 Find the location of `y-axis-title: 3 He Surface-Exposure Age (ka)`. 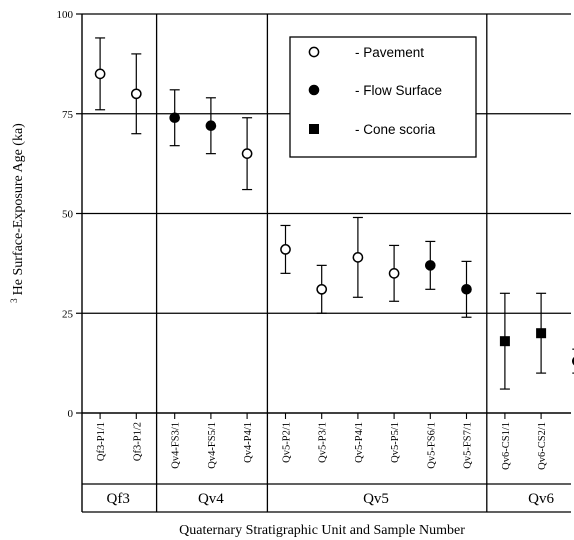

y-axis-title: 3 He Surface-Exposure Age (ka) is located at coordinates (17, 213).